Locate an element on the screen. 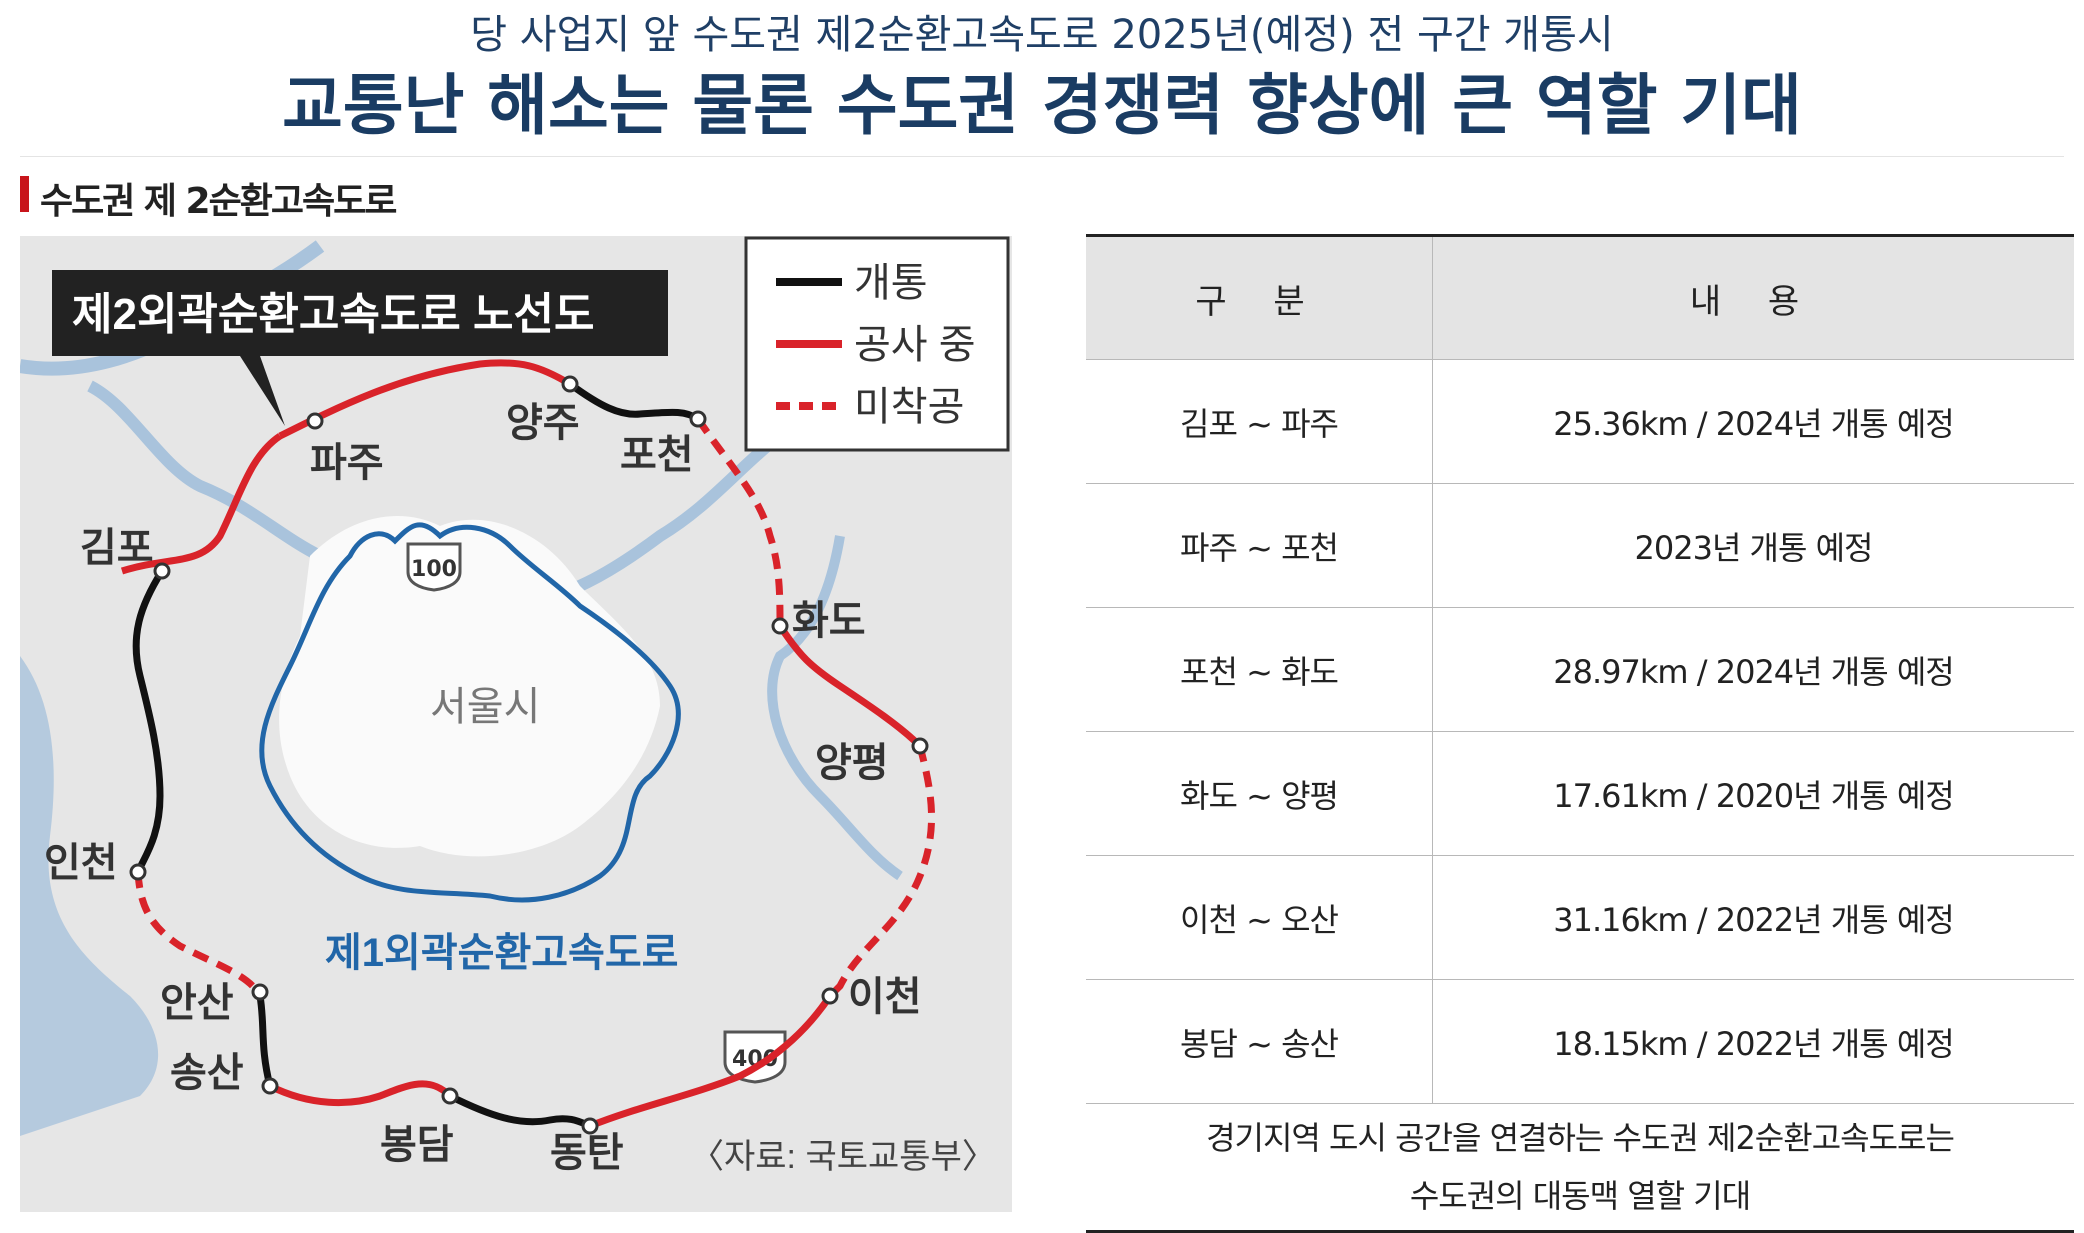 The height and width of the screenshot is (1233, 2084). row-content: 25.36km / 2024년 개통 예정 is located at coordinates (1753, 421).